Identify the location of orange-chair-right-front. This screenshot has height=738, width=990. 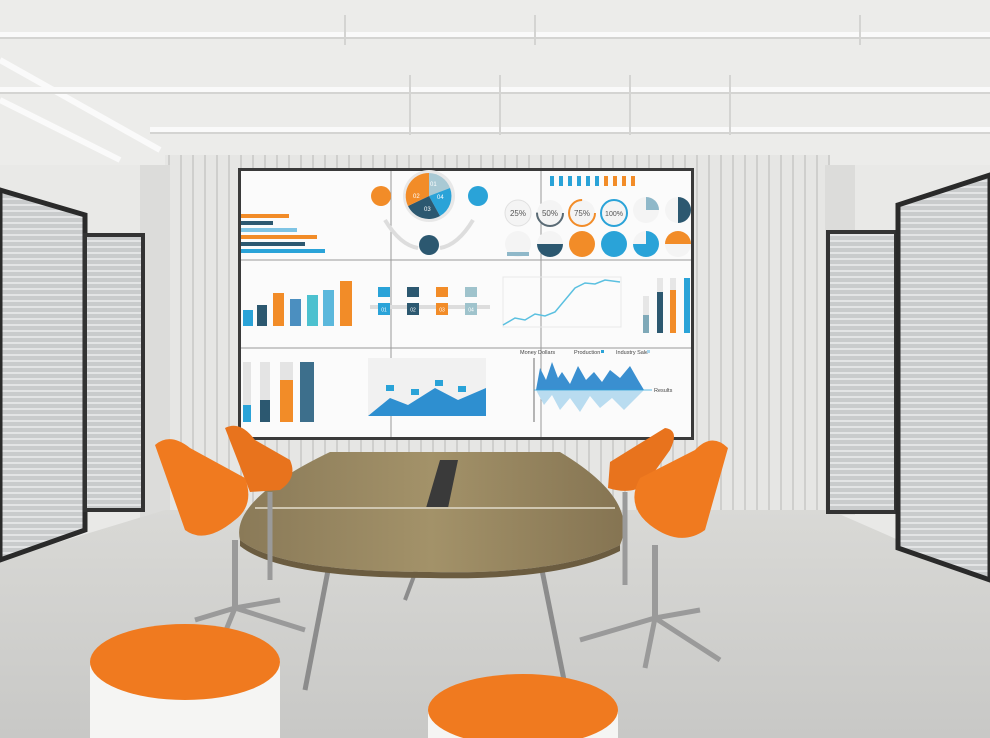
(653, 554).